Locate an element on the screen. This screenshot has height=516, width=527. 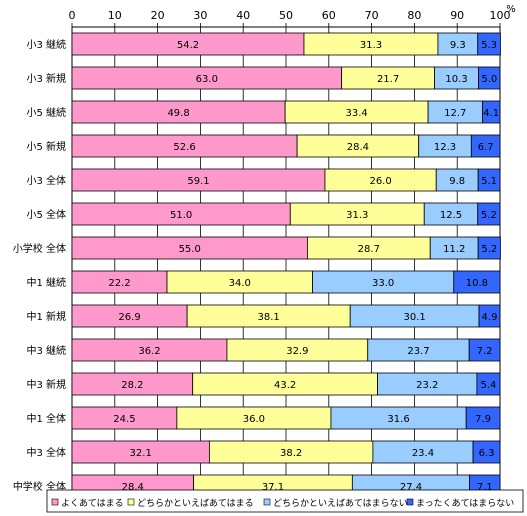
category-label: 小学校 全体 is located at coordinates (39, 248).